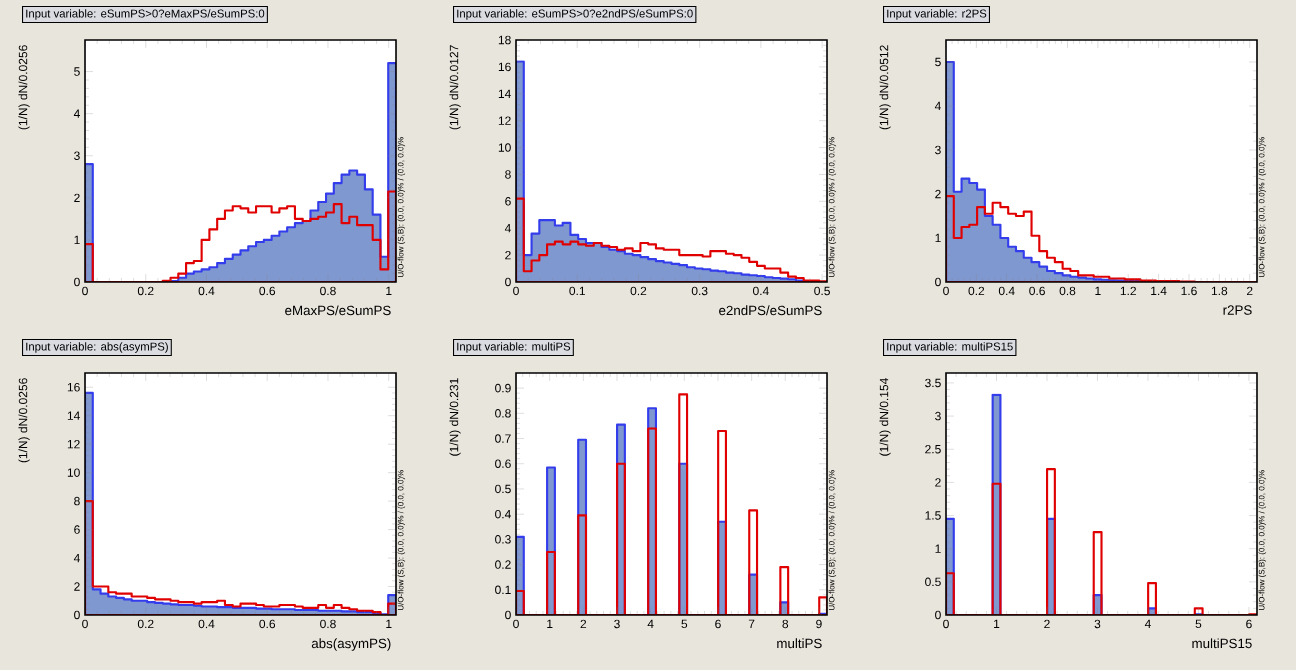 The height and width of the screenshot is (670, 1296). Describe the element at coordinates (799, 643) in the screenshot. I see `x-axis-title: multiPS` at that location.